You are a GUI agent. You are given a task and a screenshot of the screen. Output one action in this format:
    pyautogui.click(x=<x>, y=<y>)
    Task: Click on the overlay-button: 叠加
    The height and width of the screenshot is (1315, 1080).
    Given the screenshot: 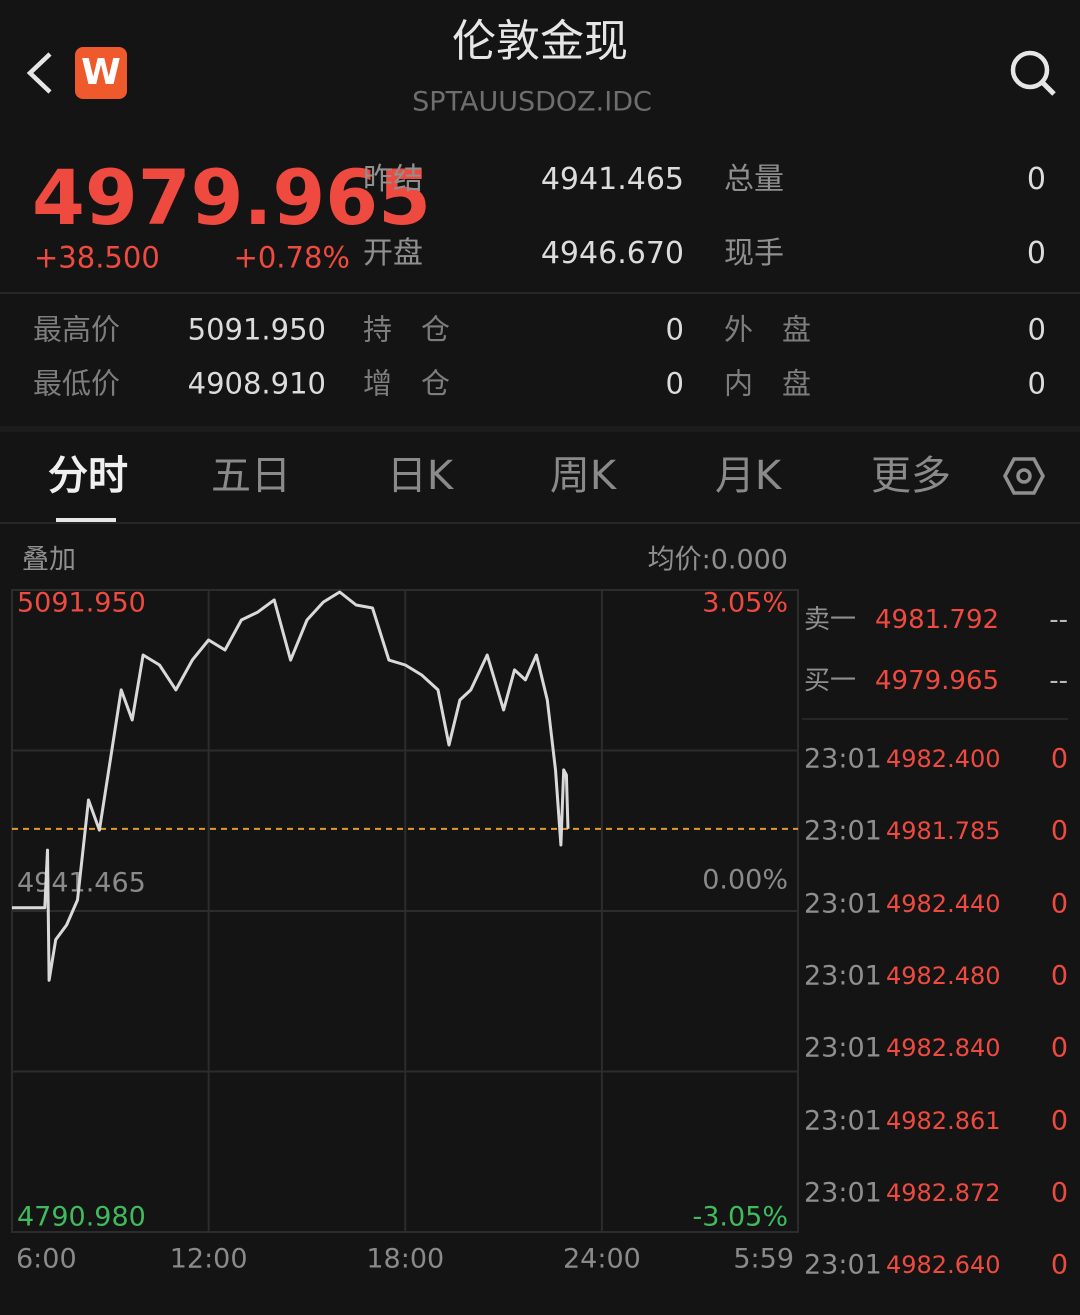 What is the action you would take?
    pyautogui.click(x=49, y=560)
    